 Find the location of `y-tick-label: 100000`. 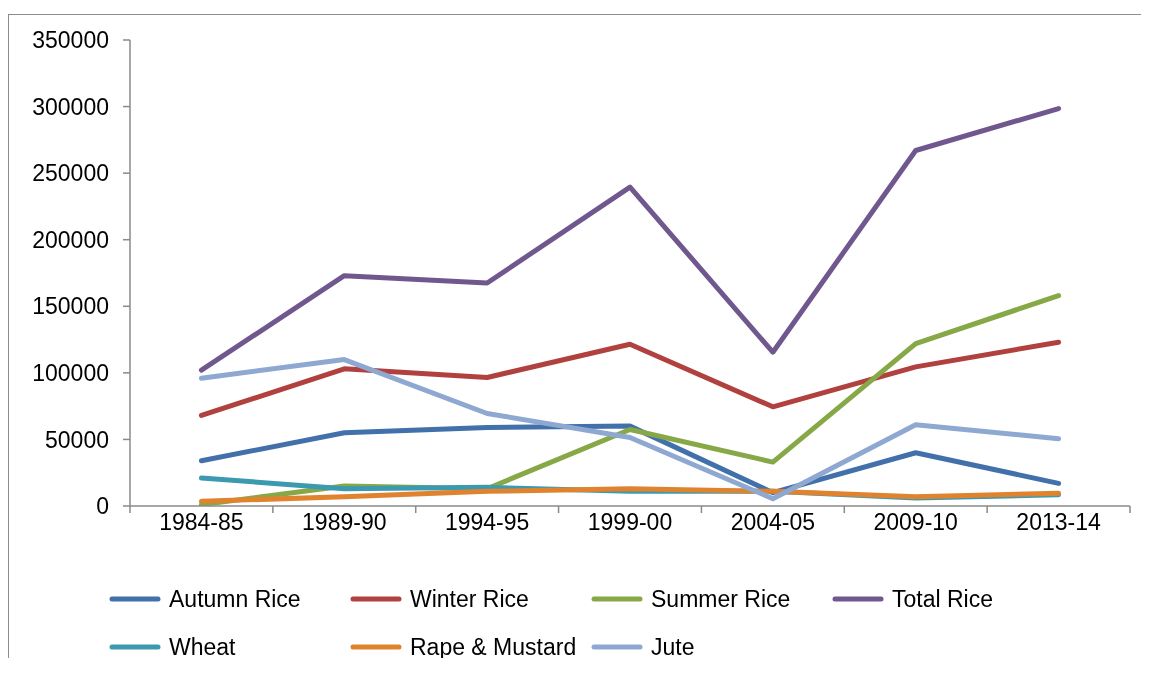

y-tick-label: 100000 is located at coordinates (70, 373).